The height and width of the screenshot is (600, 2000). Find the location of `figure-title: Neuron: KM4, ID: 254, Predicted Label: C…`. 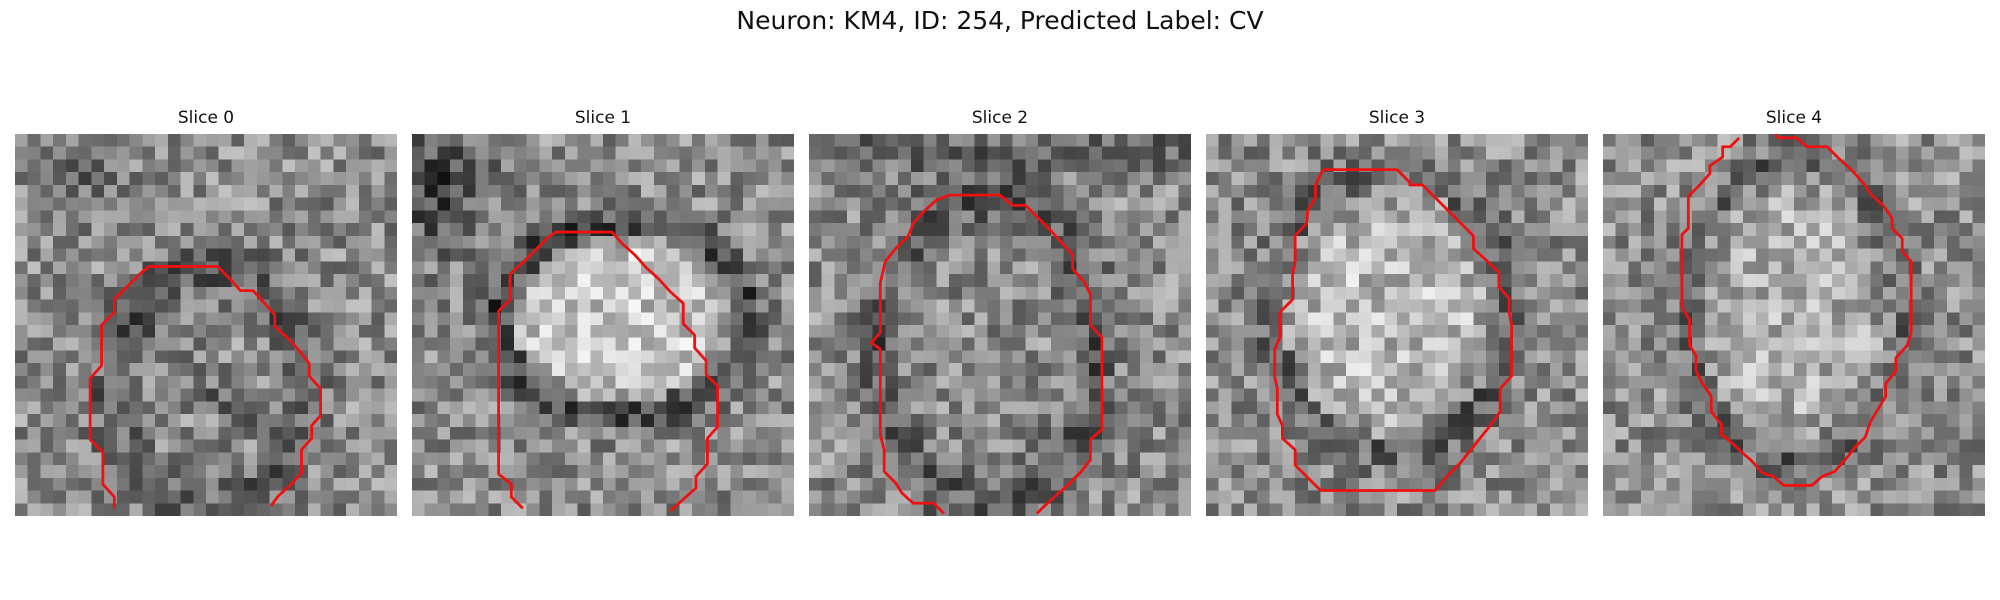

figure-title: Neuron: KM4, ID: 254, Predicted Label: C… is located at coordinates (1000, 20).